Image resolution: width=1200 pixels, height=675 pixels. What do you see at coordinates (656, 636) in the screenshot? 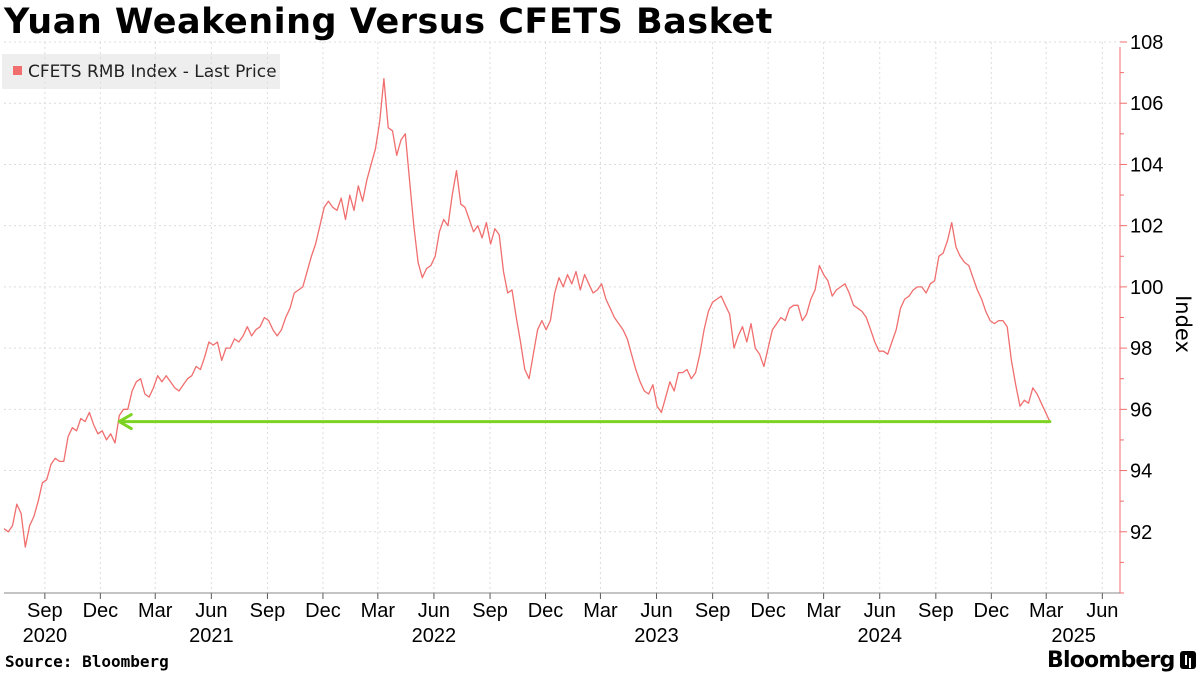
I see `x-year-label: 2023` at bounding box center [656, 636].